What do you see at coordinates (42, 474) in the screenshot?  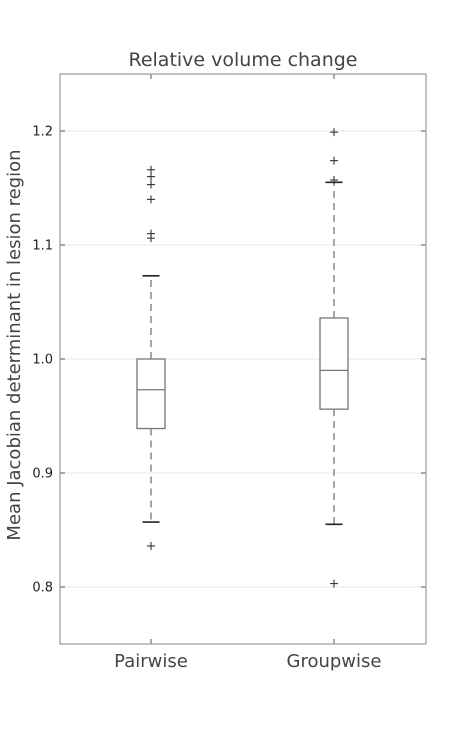 I see `y-tick-label: 0.9` at bounding box center [42, 474].